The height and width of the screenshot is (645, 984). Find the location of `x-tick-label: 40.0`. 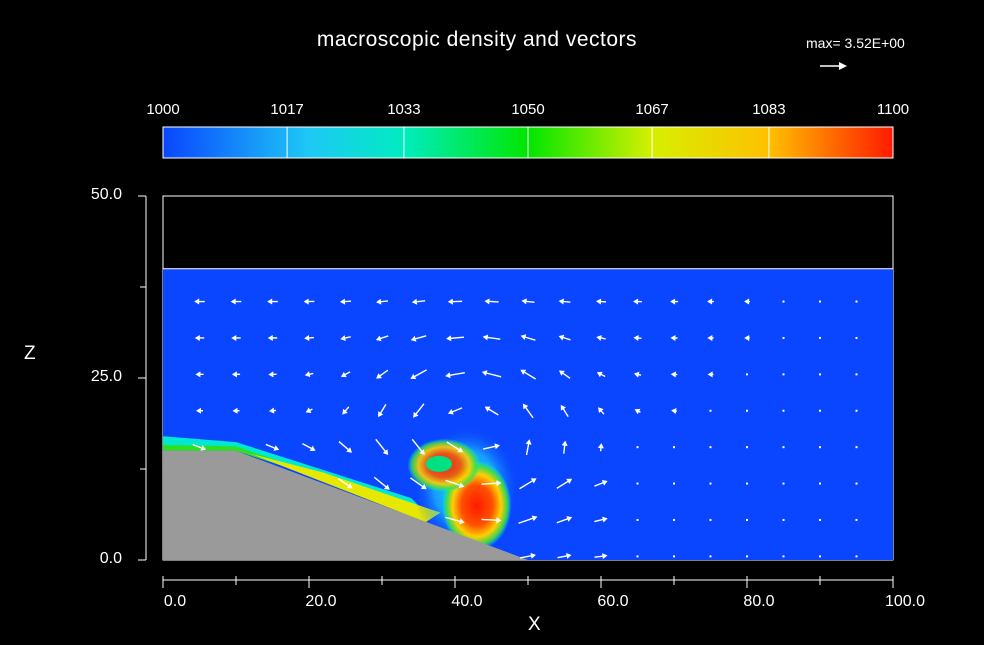

x-tick-label: 40.0 is located at coordinates (467, 601).